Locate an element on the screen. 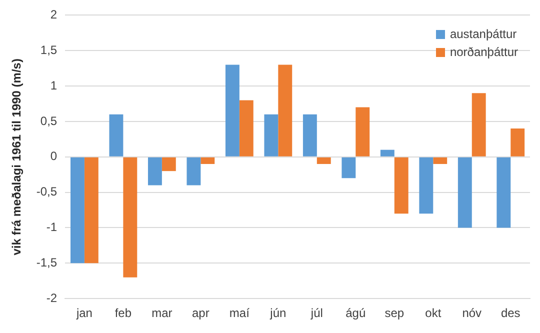 This screenshot has height=333, width=540. y-tick-label: -1,5 is located at coordinates (47, 262).